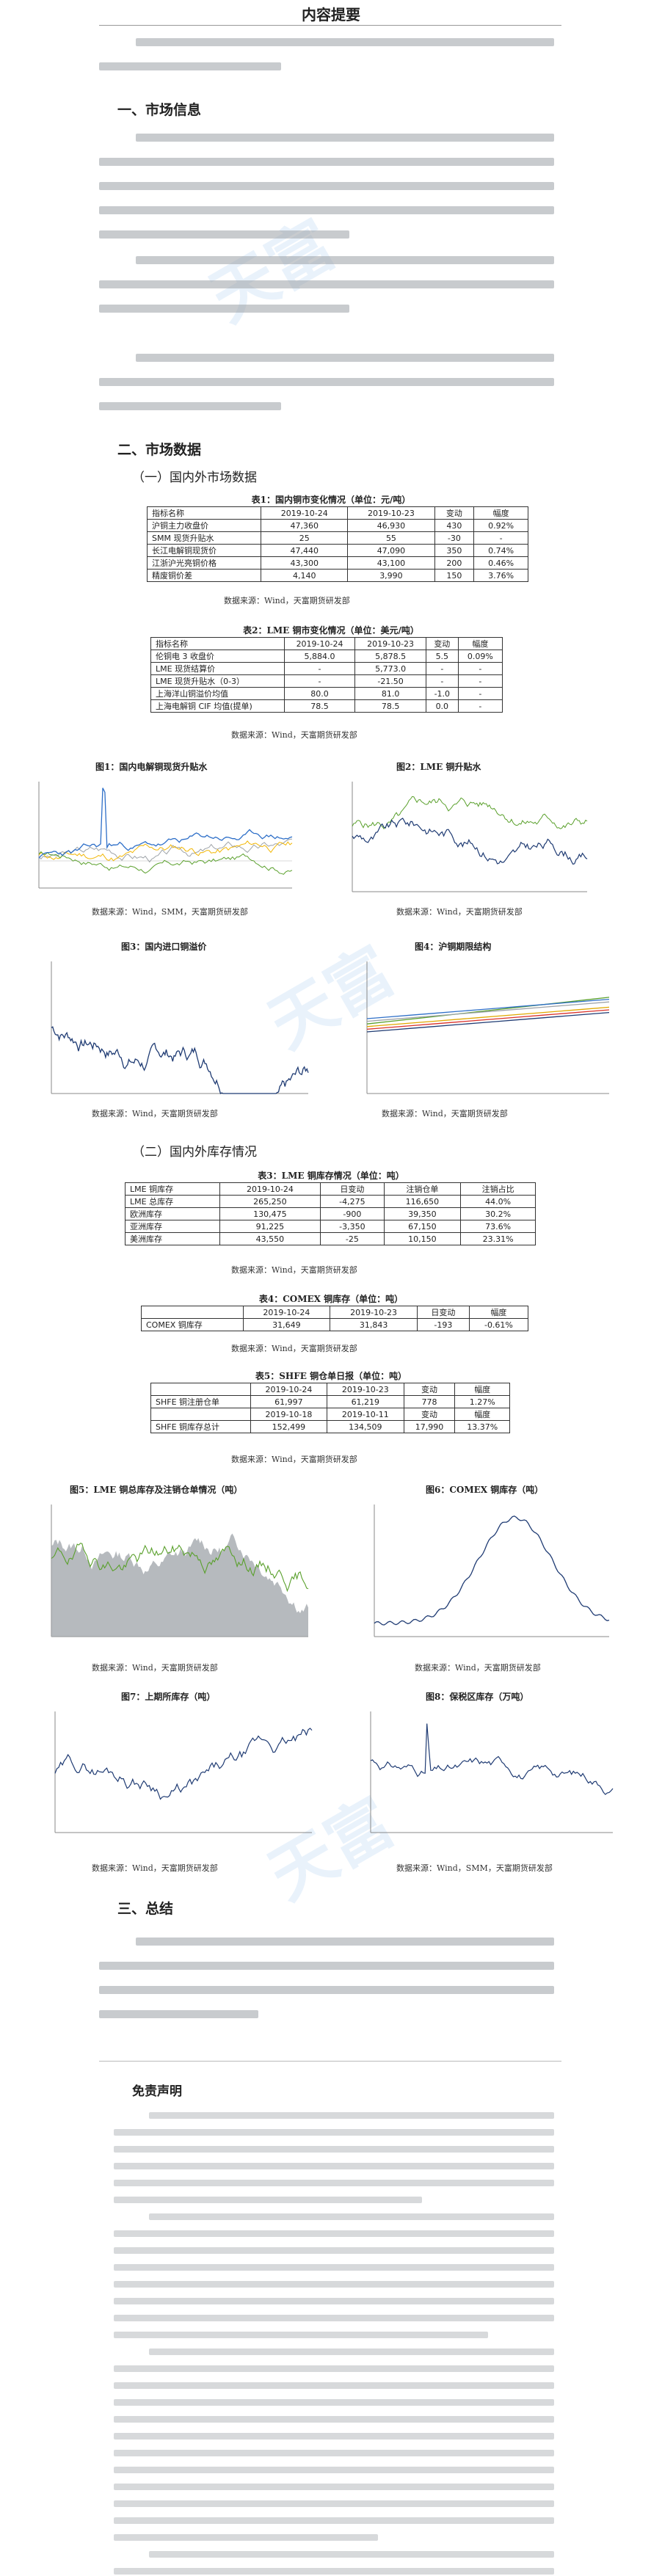 The image size is (662, 2576). Describe the element at coordinates (305, 525) in the screenshot. I see `table-cell: 47,360` at that location.